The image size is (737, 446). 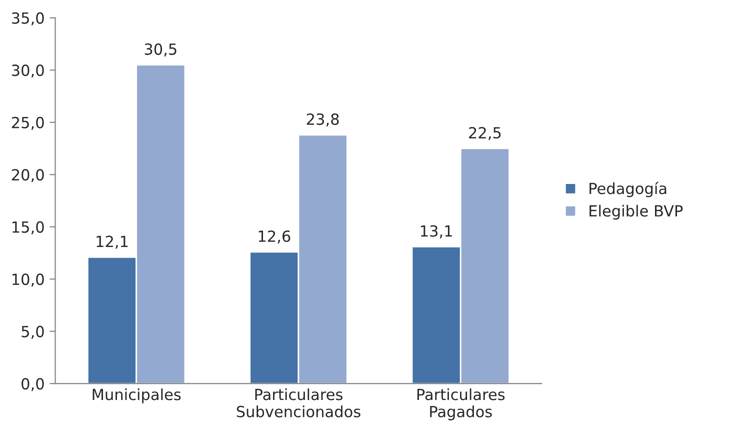 What do you see at coordinates (28, 19) in the screenshot?
I see `y-tick-label: 35,0` at bounding box center [28, 19].